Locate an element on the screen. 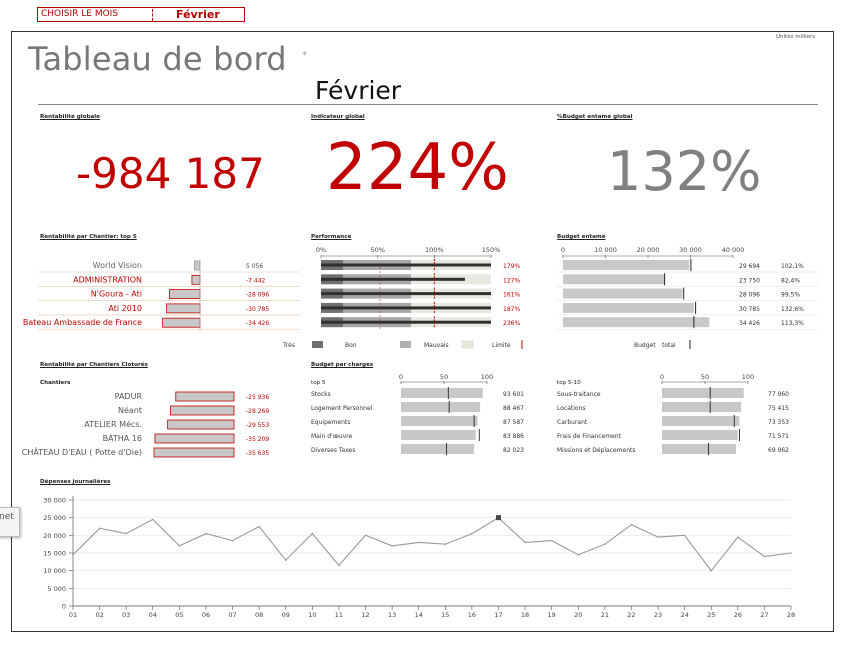  month-selector-label: CHOISIR LE MOIS is located at coordinates (80, 14).